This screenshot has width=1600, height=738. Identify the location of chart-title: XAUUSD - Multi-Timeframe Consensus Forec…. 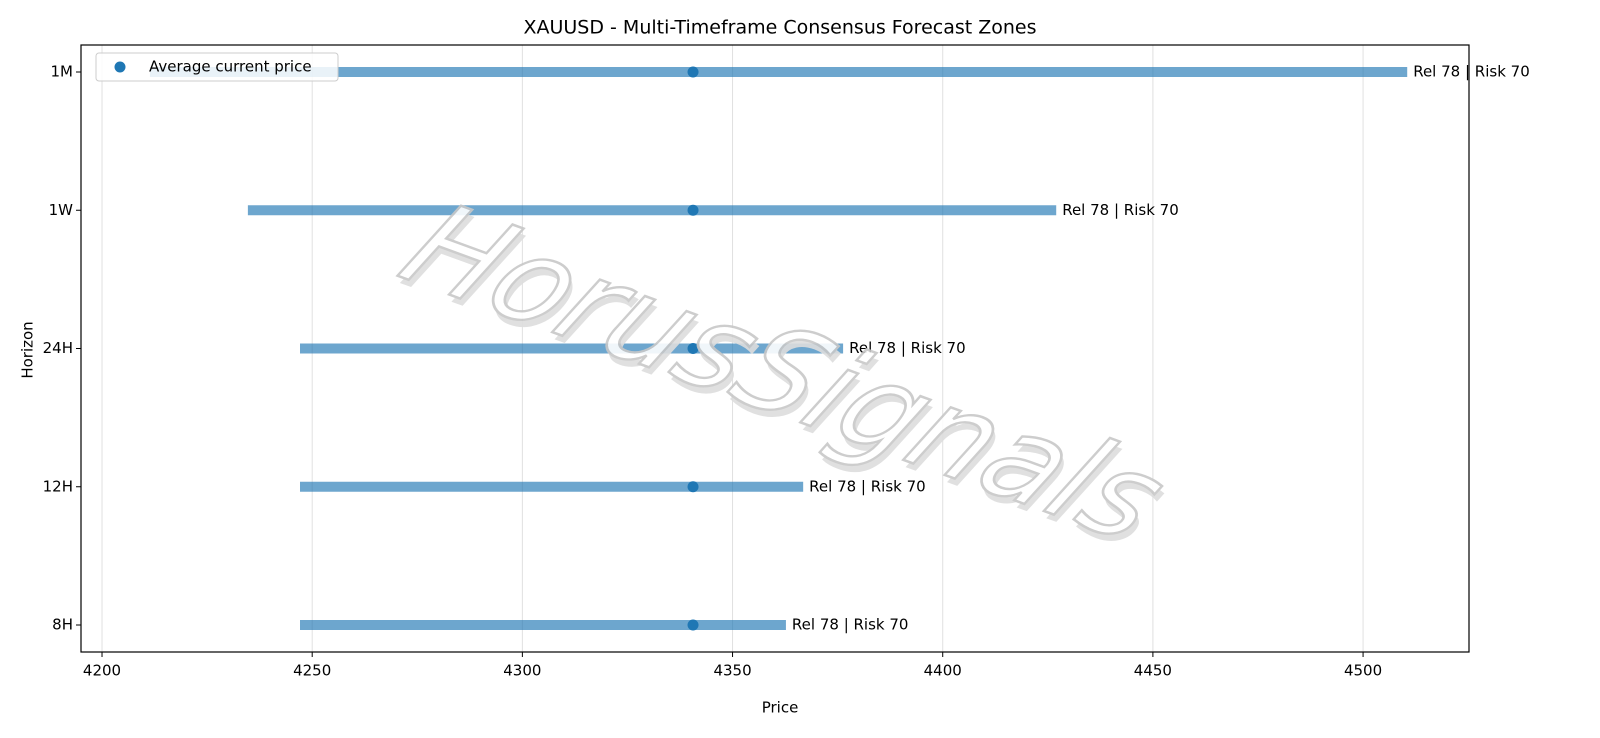
(779, 28).